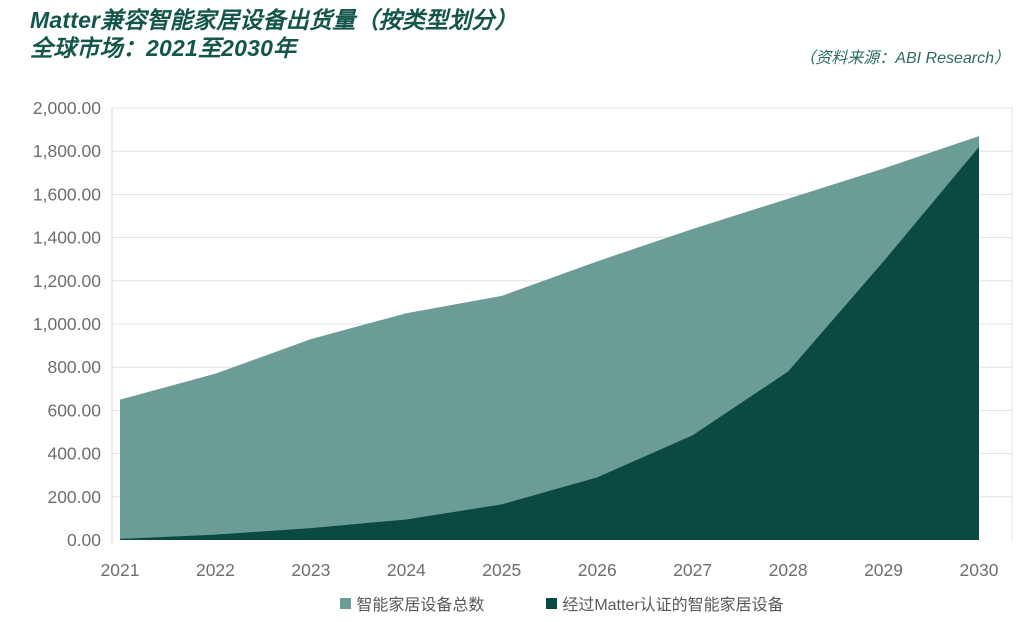 The width and height of the screenshot is (1029, 622). I want to click on chart-legend: 智能家居设备总数 经过Matter认证的智能家居设备, so click(562, 603).